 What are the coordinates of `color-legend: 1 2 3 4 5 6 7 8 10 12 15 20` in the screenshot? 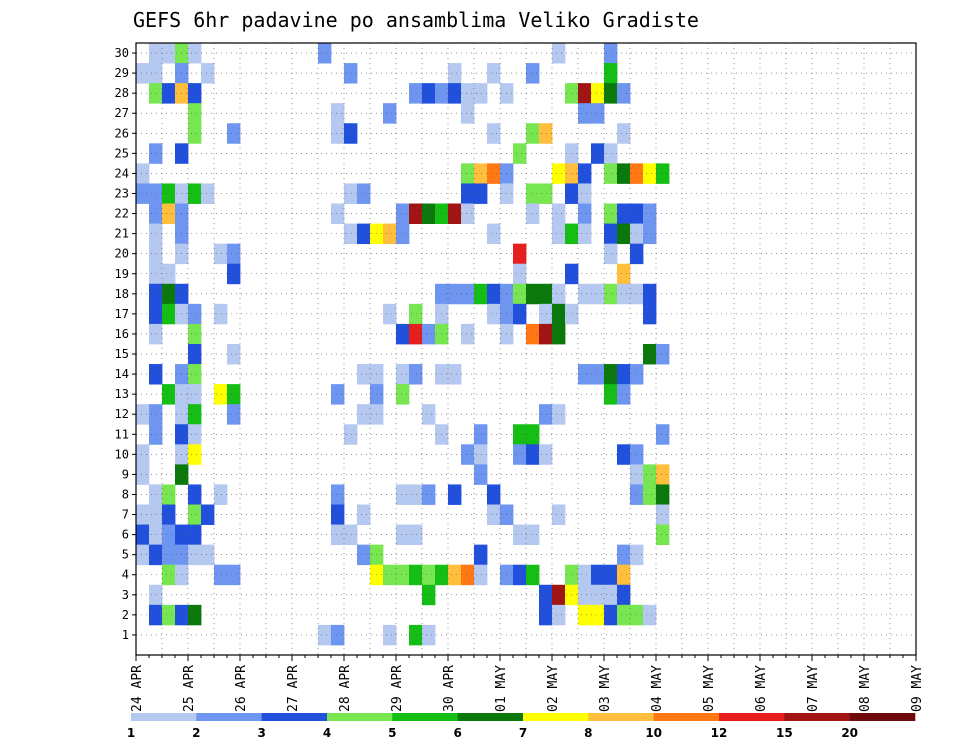 It's located at (521, 726).